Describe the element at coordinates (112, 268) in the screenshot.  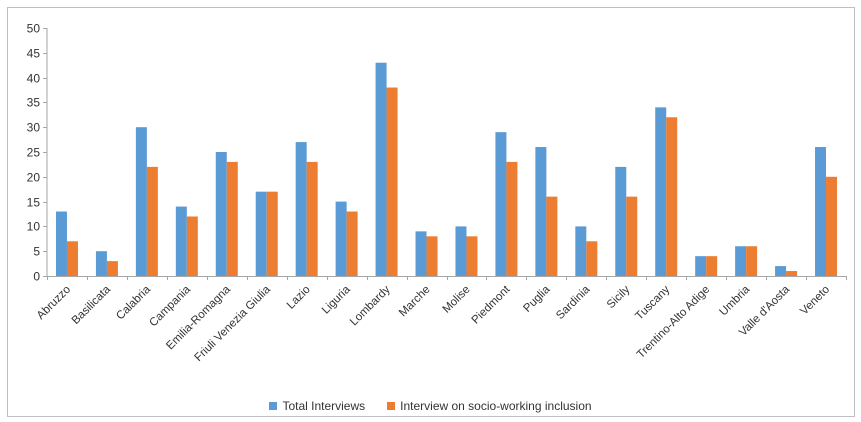
I see `bar-interview-on-socio-working-inclusion-basilicata` at that location.